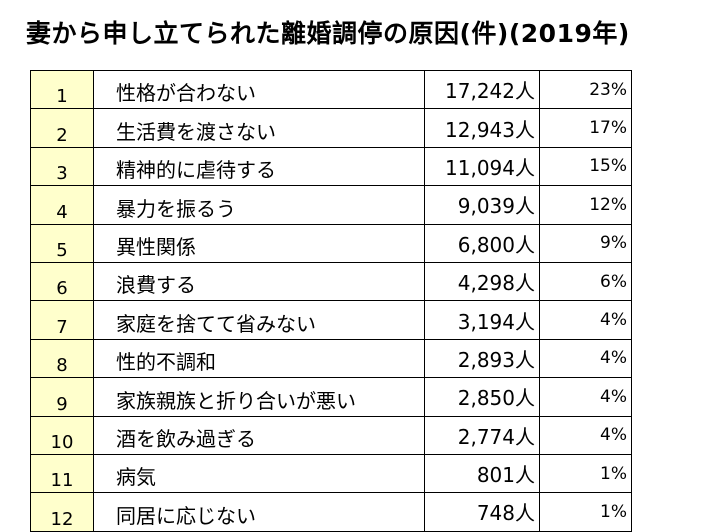  I want to click on rank-cell: 8, so click(62, 358).